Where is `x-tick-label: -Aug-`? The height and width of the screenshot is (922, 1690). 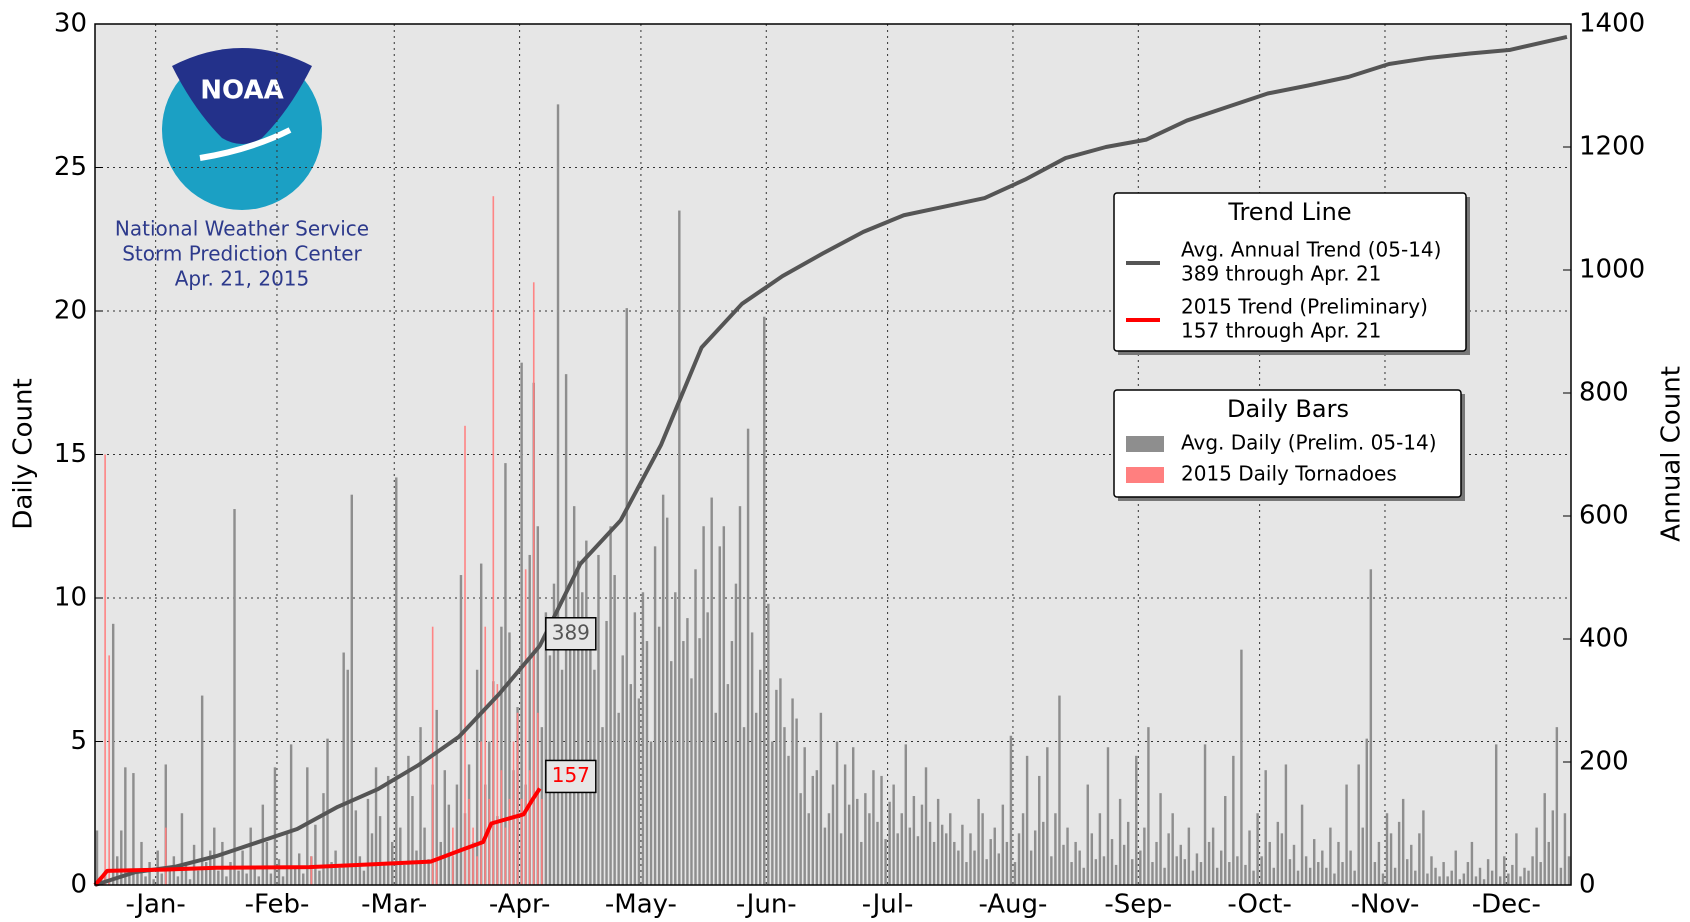 x-tick-label: -Aug- is located at coordinates (1012, 904).